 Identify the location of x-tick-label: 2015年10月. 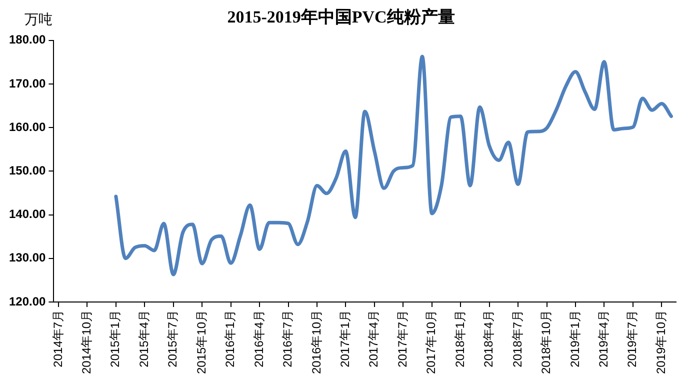
(201, 342).